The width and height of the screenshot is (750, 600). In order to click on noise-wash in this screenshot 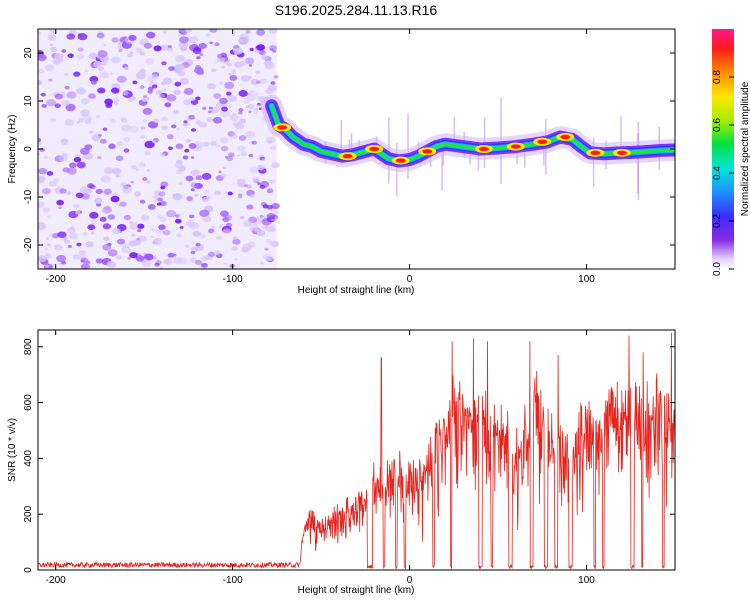, I will do `click(157, 149)`.